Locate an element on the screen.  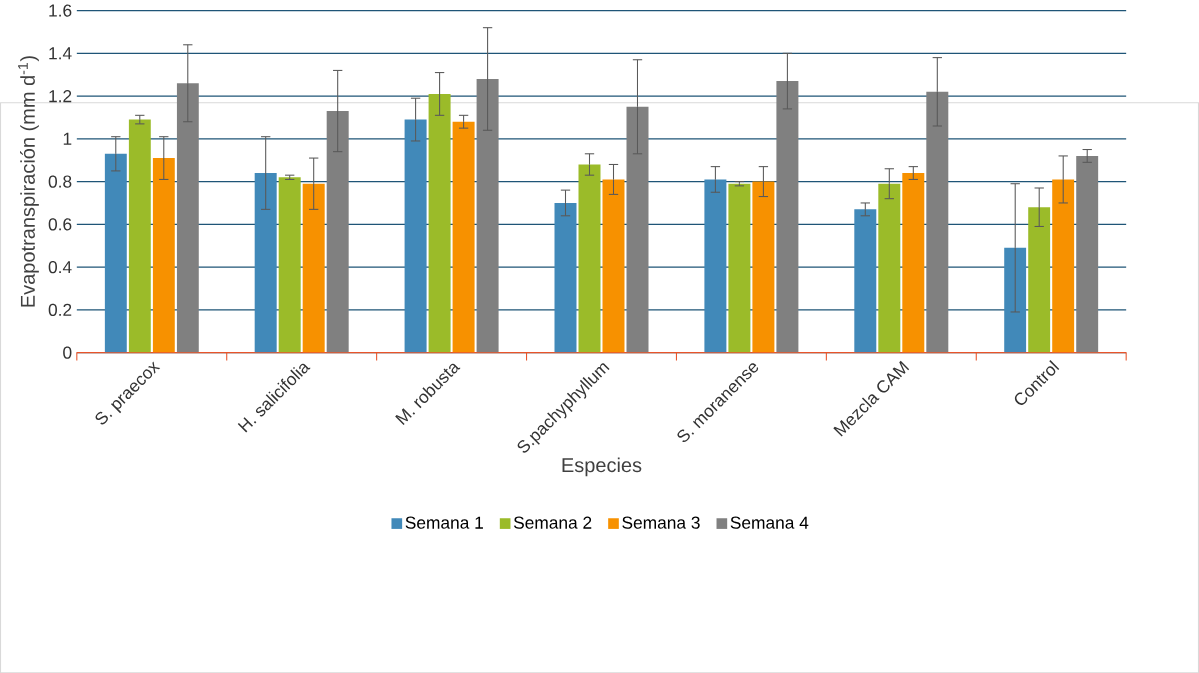
y-tick-label: 1 is located at coordinates (67, 138).